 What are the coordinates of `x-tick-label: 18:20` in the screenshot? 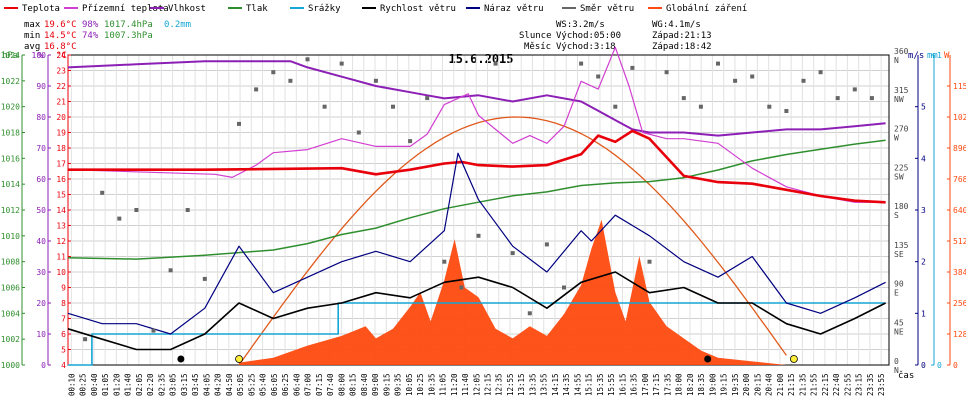 It's located at (690, 384).